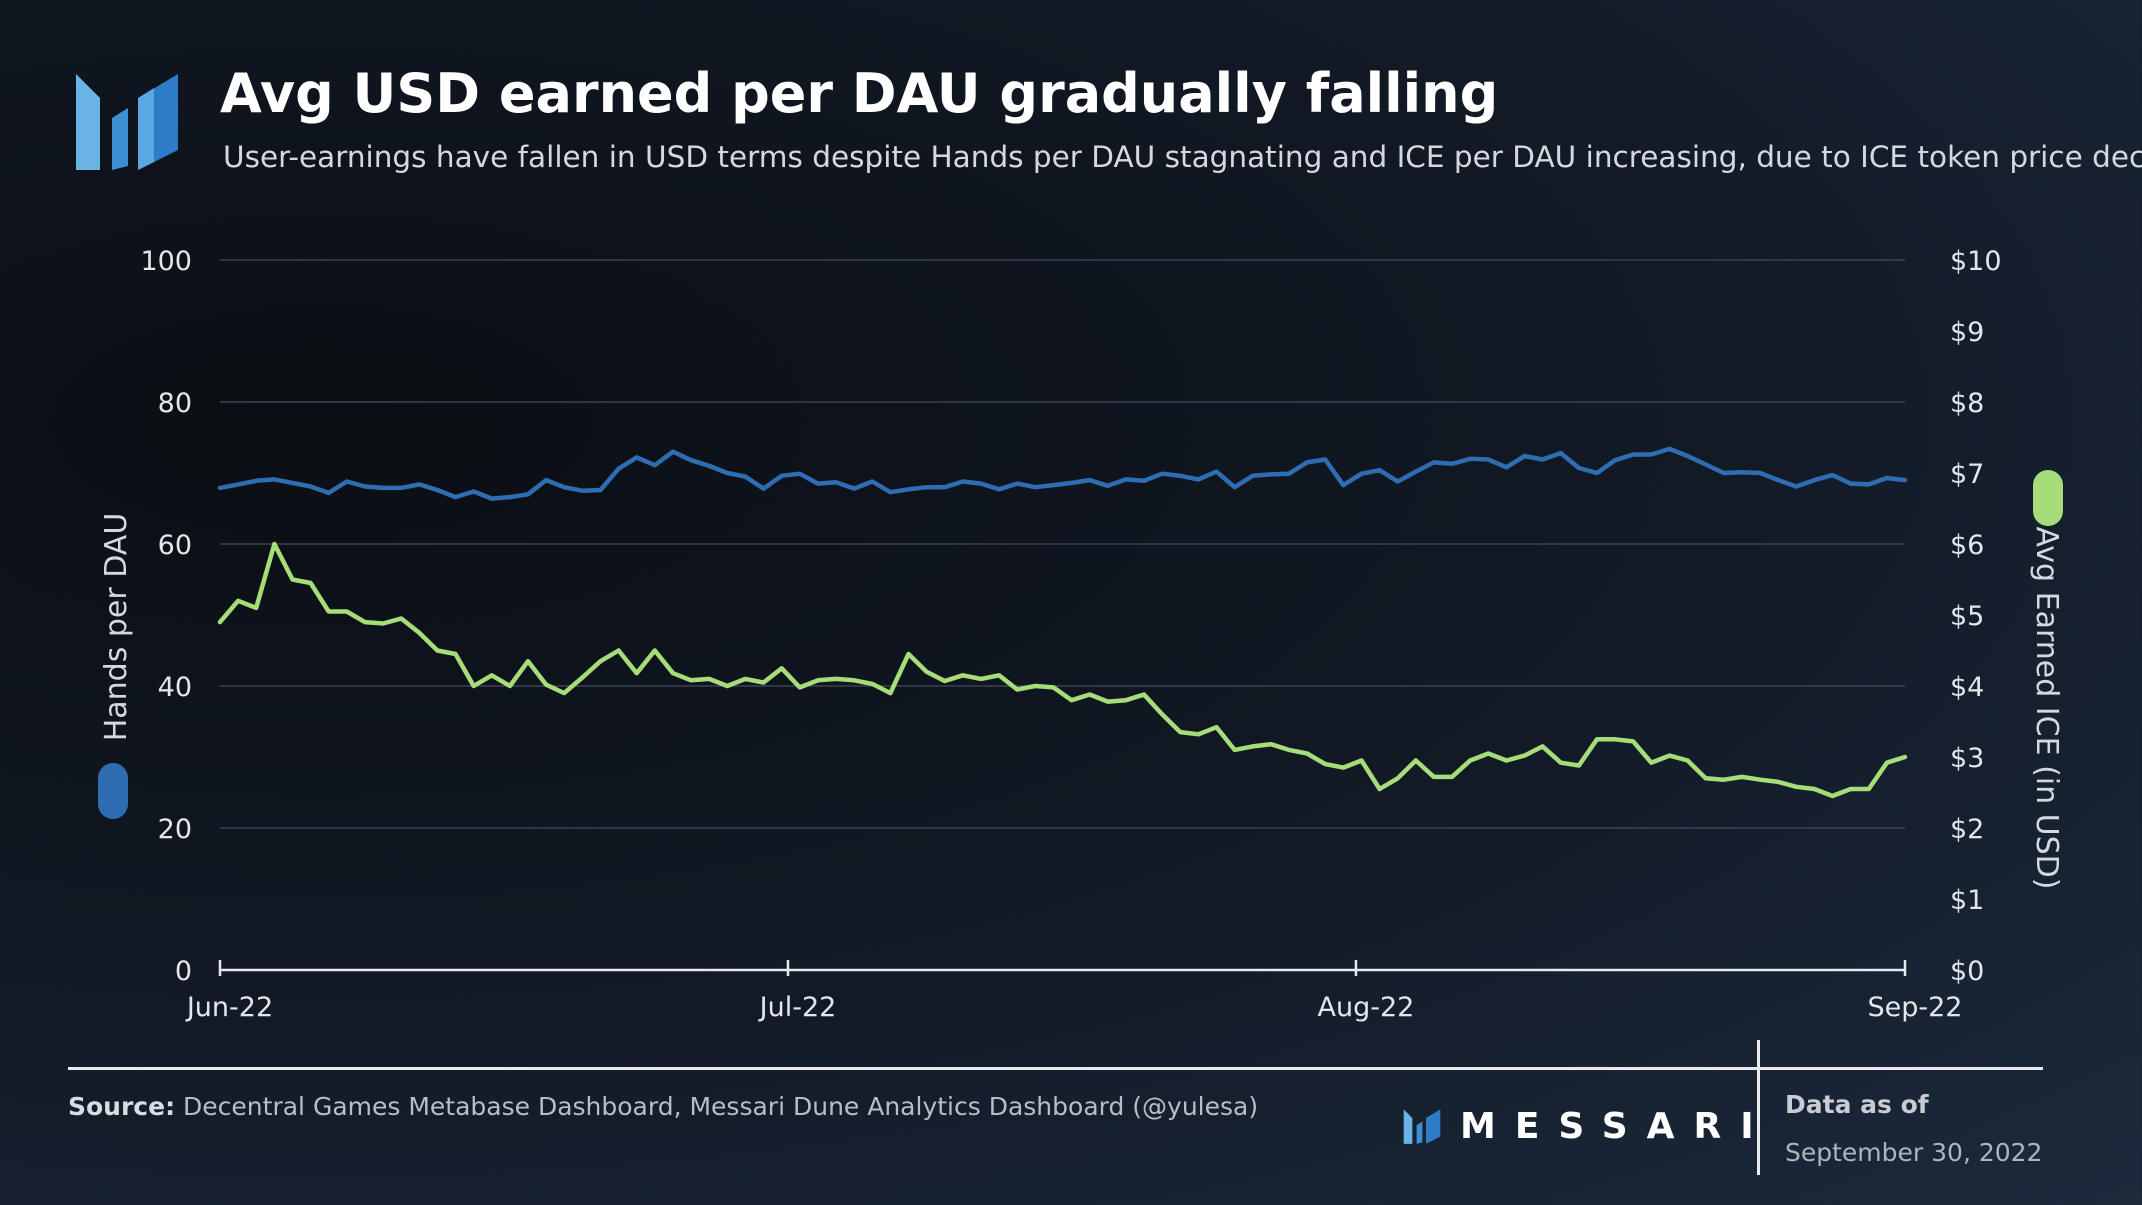 The height and width of the screenshot is (1205, 2142). What do you see at coordinates (1055, 1068) in the screenshot?
I see `footer-divider` at bounding box center [1055, 1068].